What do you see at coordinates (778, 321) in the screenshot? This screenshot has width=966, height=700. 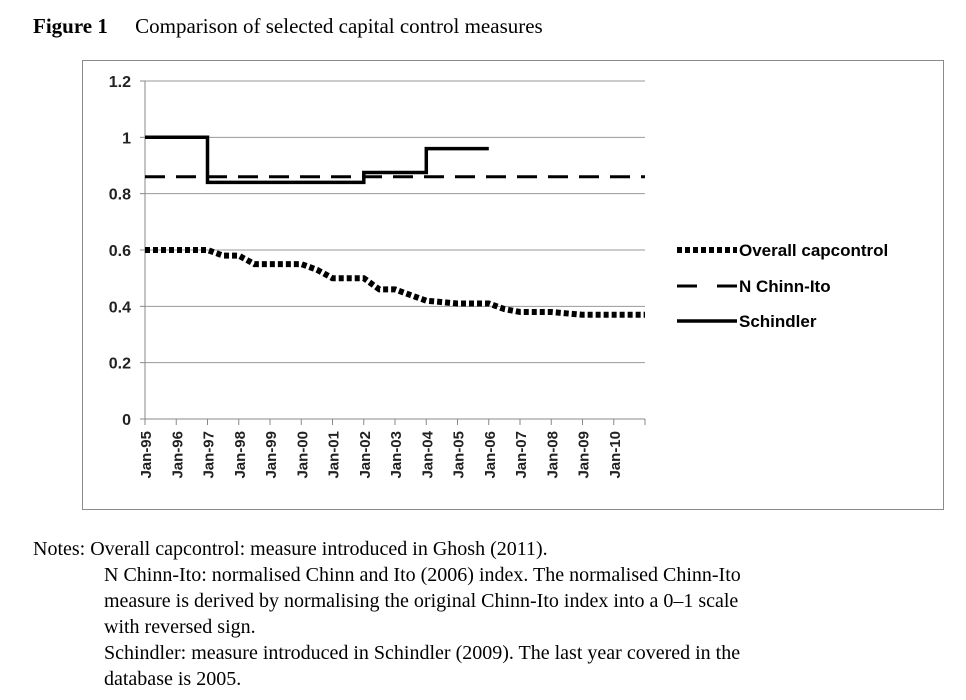 I see `legend-label: Schindler` at bounding box center [778, 321].